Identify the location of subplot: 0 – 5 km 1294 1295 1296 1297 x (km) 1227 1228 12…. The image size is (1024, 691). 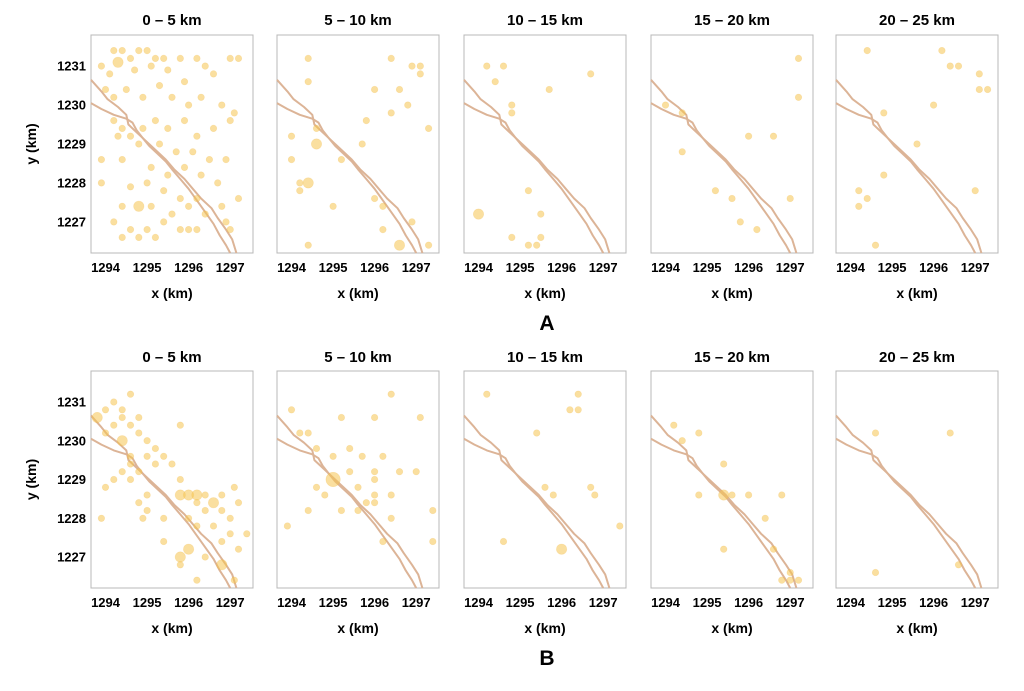
(138, 156).